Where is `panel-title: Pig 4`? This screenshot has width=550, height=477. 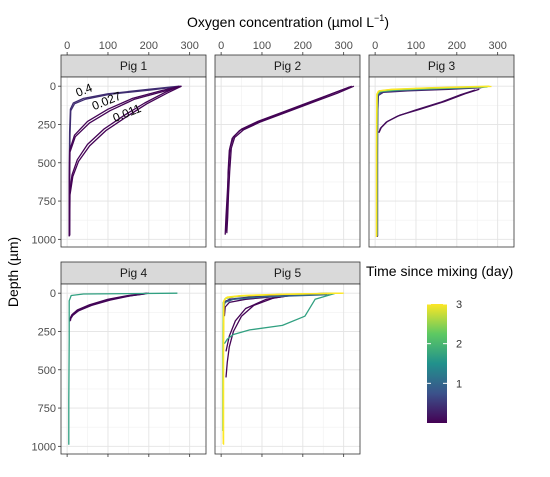 panel-title: Pig 4 is located at coordinates (134, 273).